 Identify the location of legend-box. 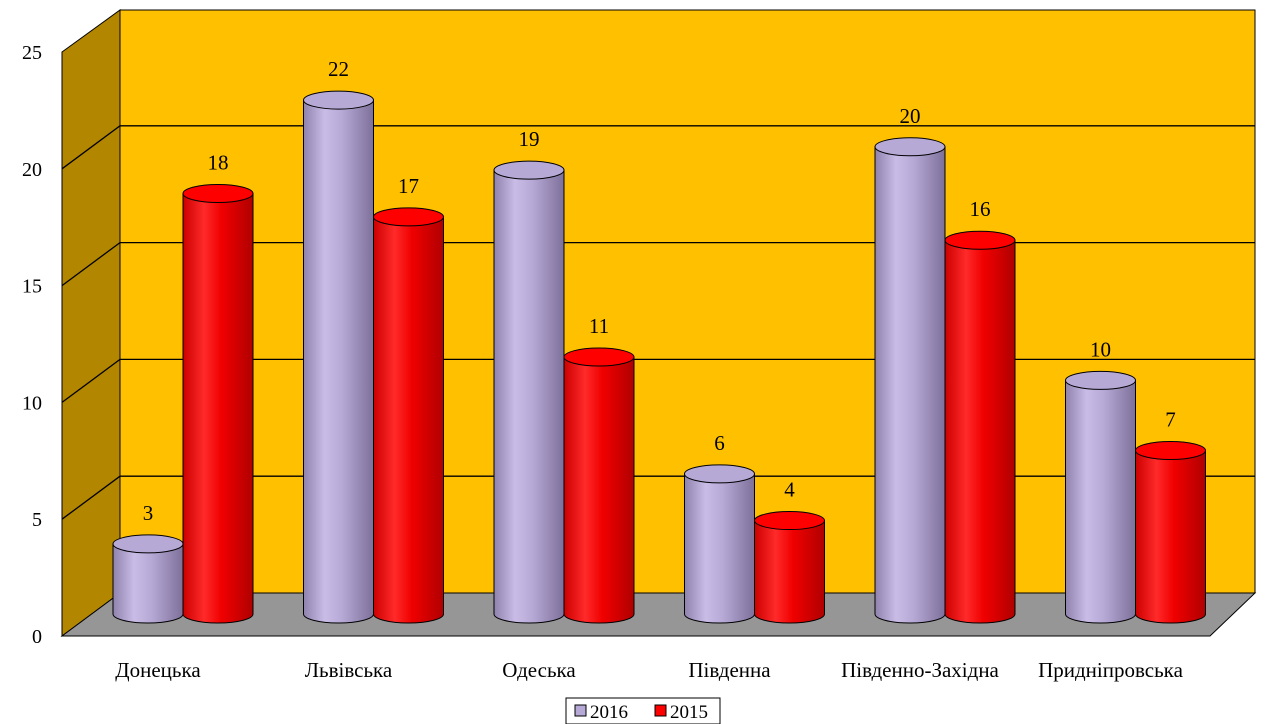
(643, 710).